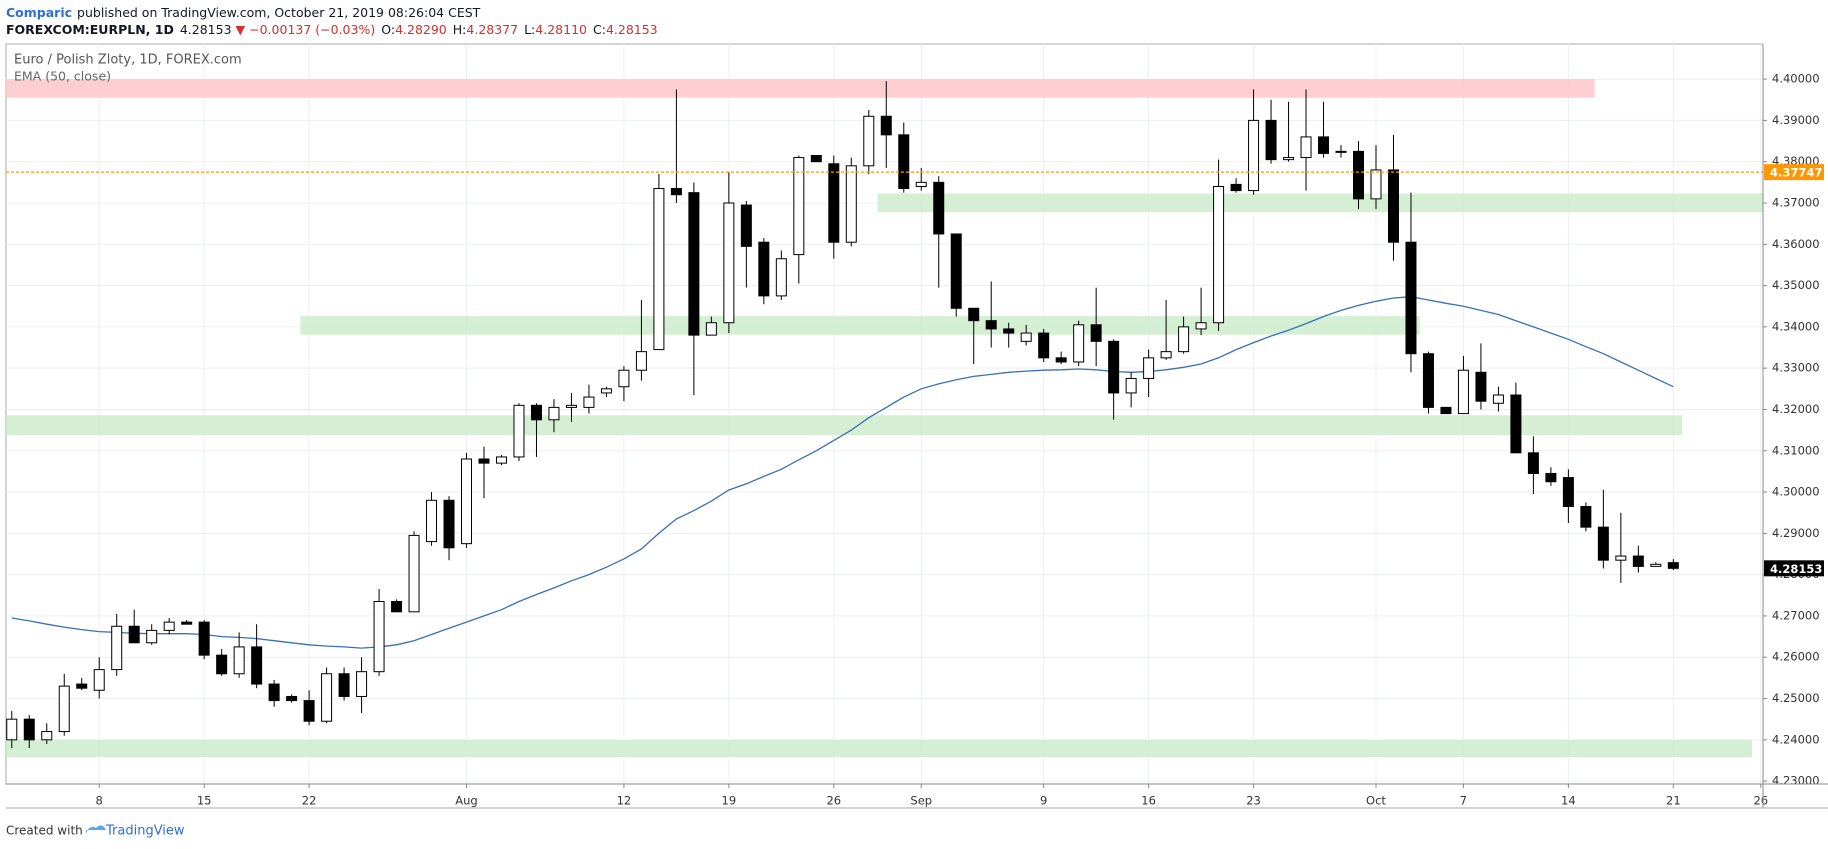  I want to click on price-line-label: 4.37747, so click(1796, 173).